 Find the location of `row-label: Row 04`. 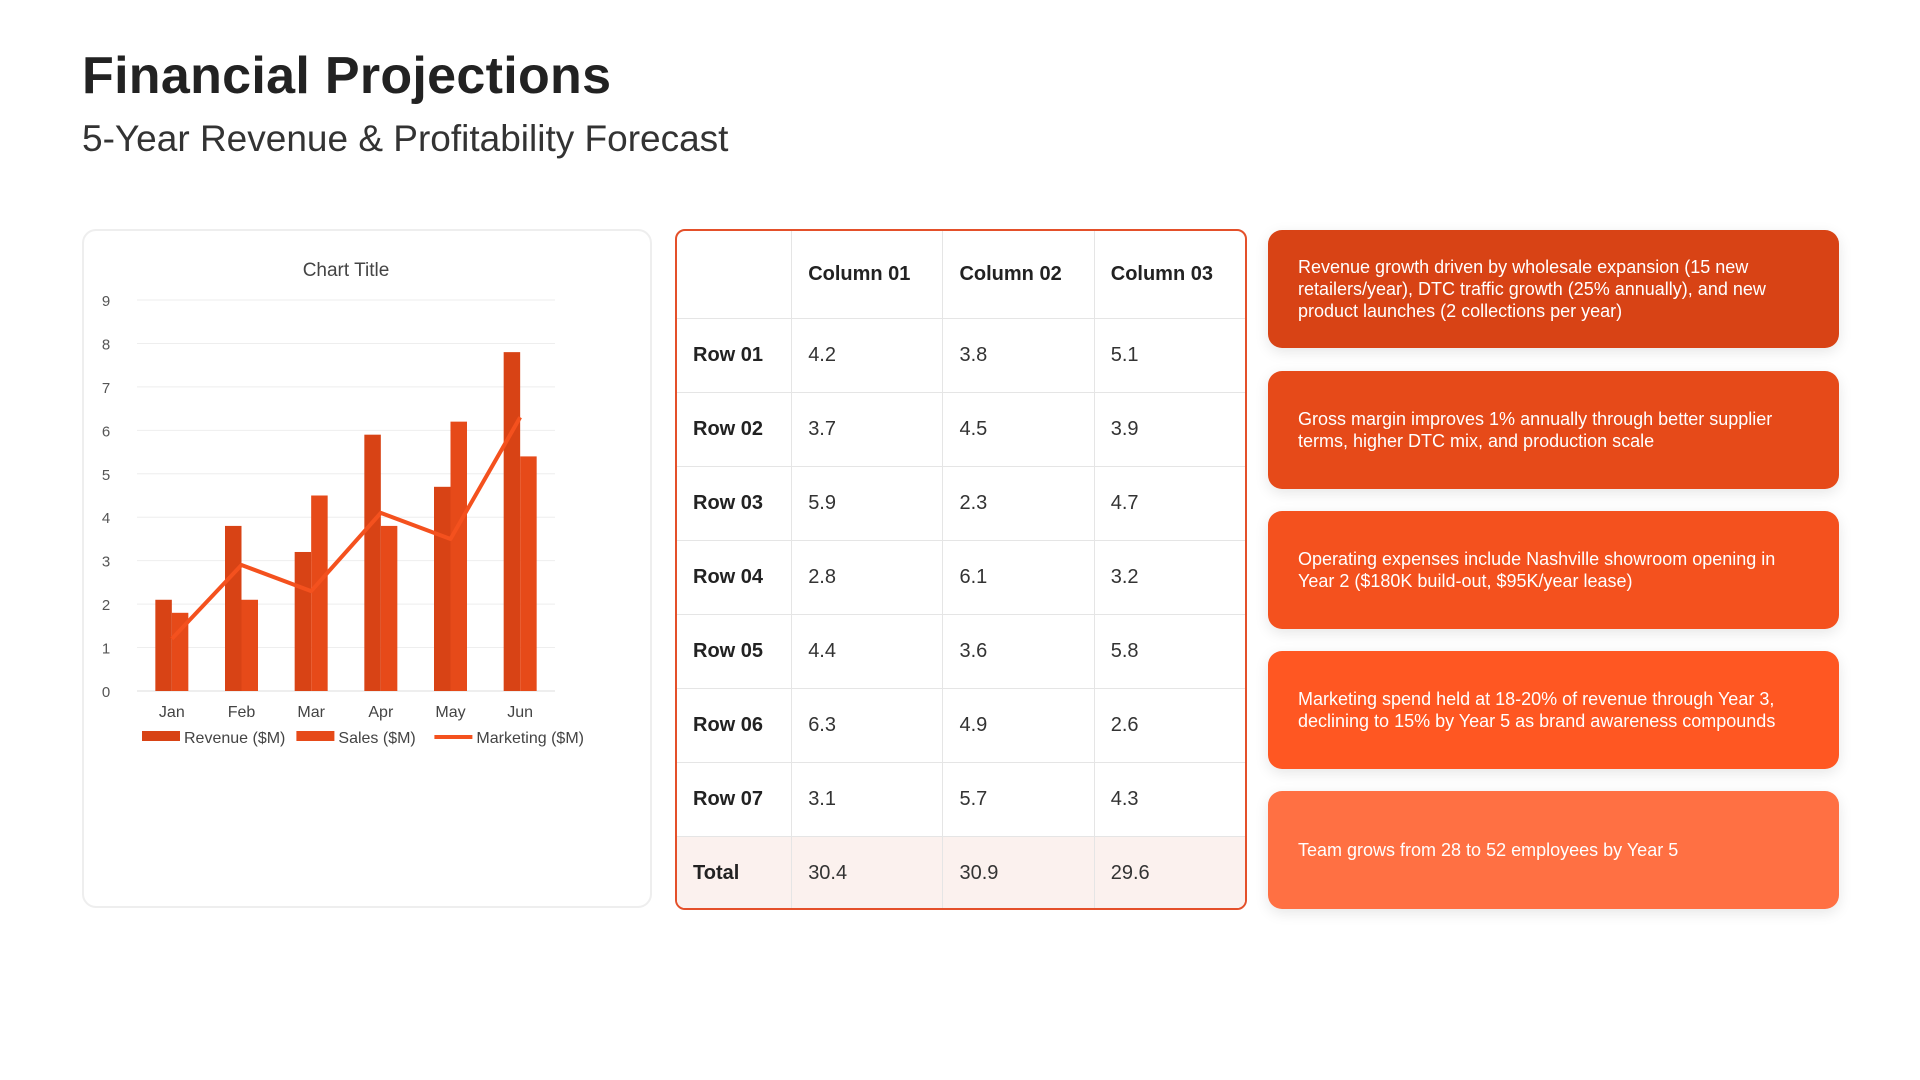

row-label: Row 04 is located at coordinates (735, 577).